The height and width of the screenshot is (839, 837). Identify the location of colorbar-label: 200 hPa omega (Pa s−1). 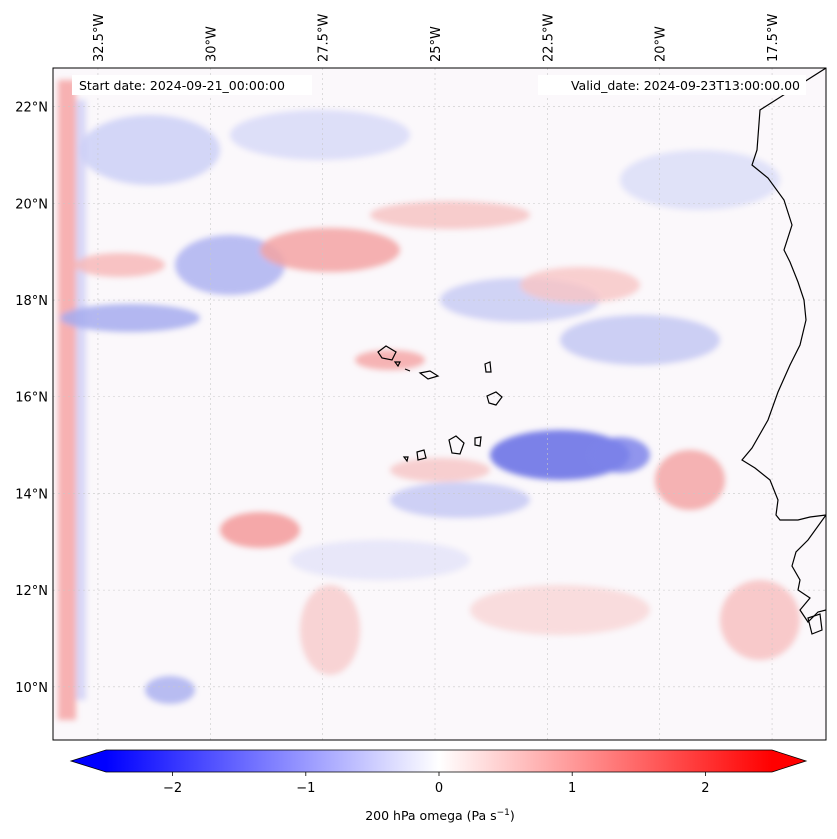
(440, 815).